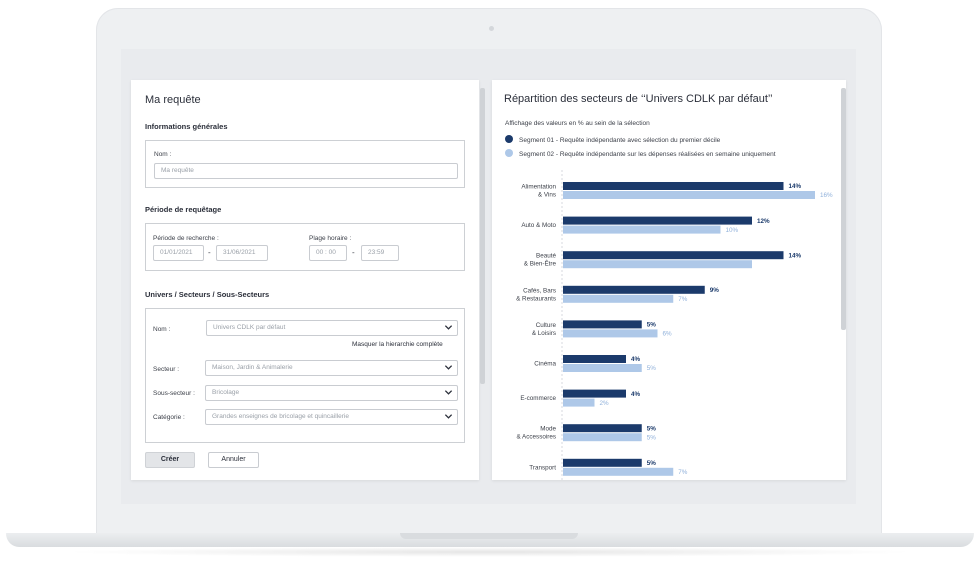 This screenshot has width=980, height=574. What do you see at coordinates (249, 327) in the screenshot?
I see `universe-select-value: Univers CDLK par défaut` at bounding box center [249, 327].